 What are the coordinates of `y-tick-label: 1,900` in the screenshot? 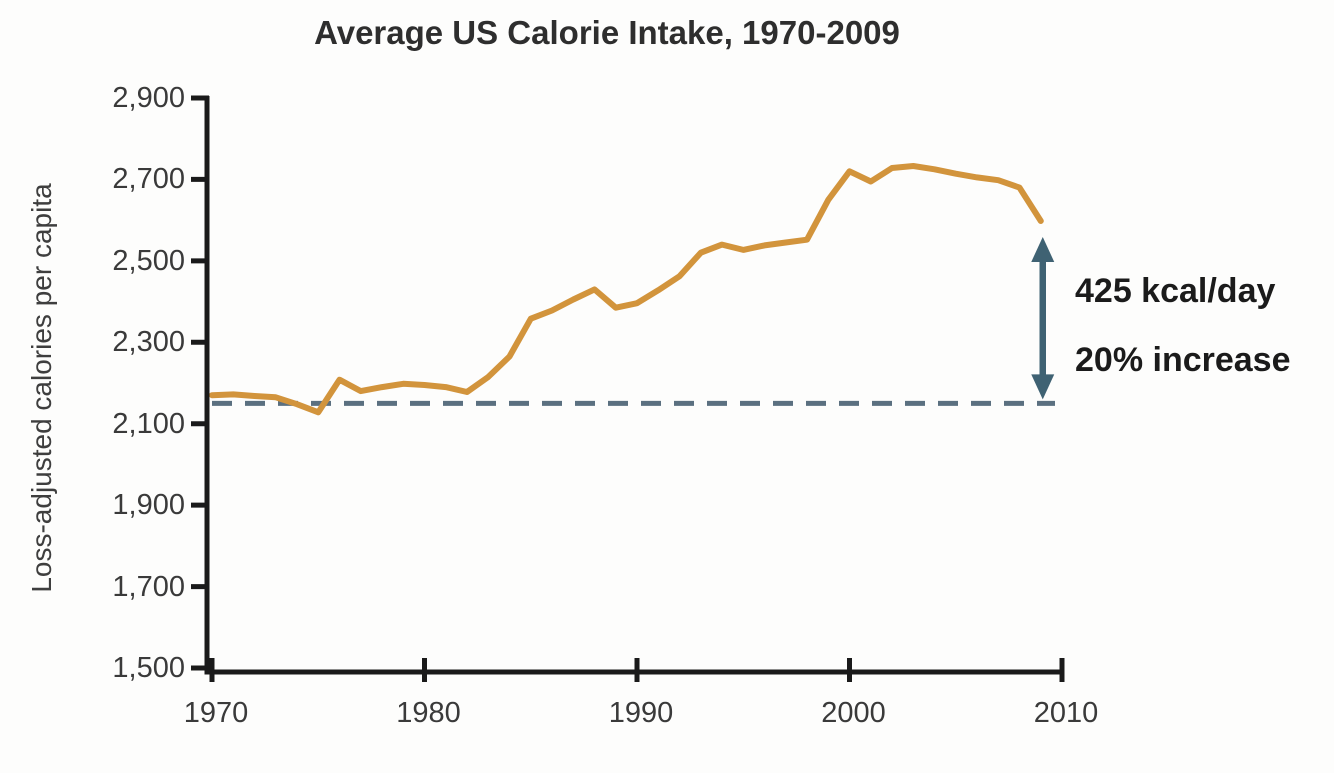 It's located at (148, 505).